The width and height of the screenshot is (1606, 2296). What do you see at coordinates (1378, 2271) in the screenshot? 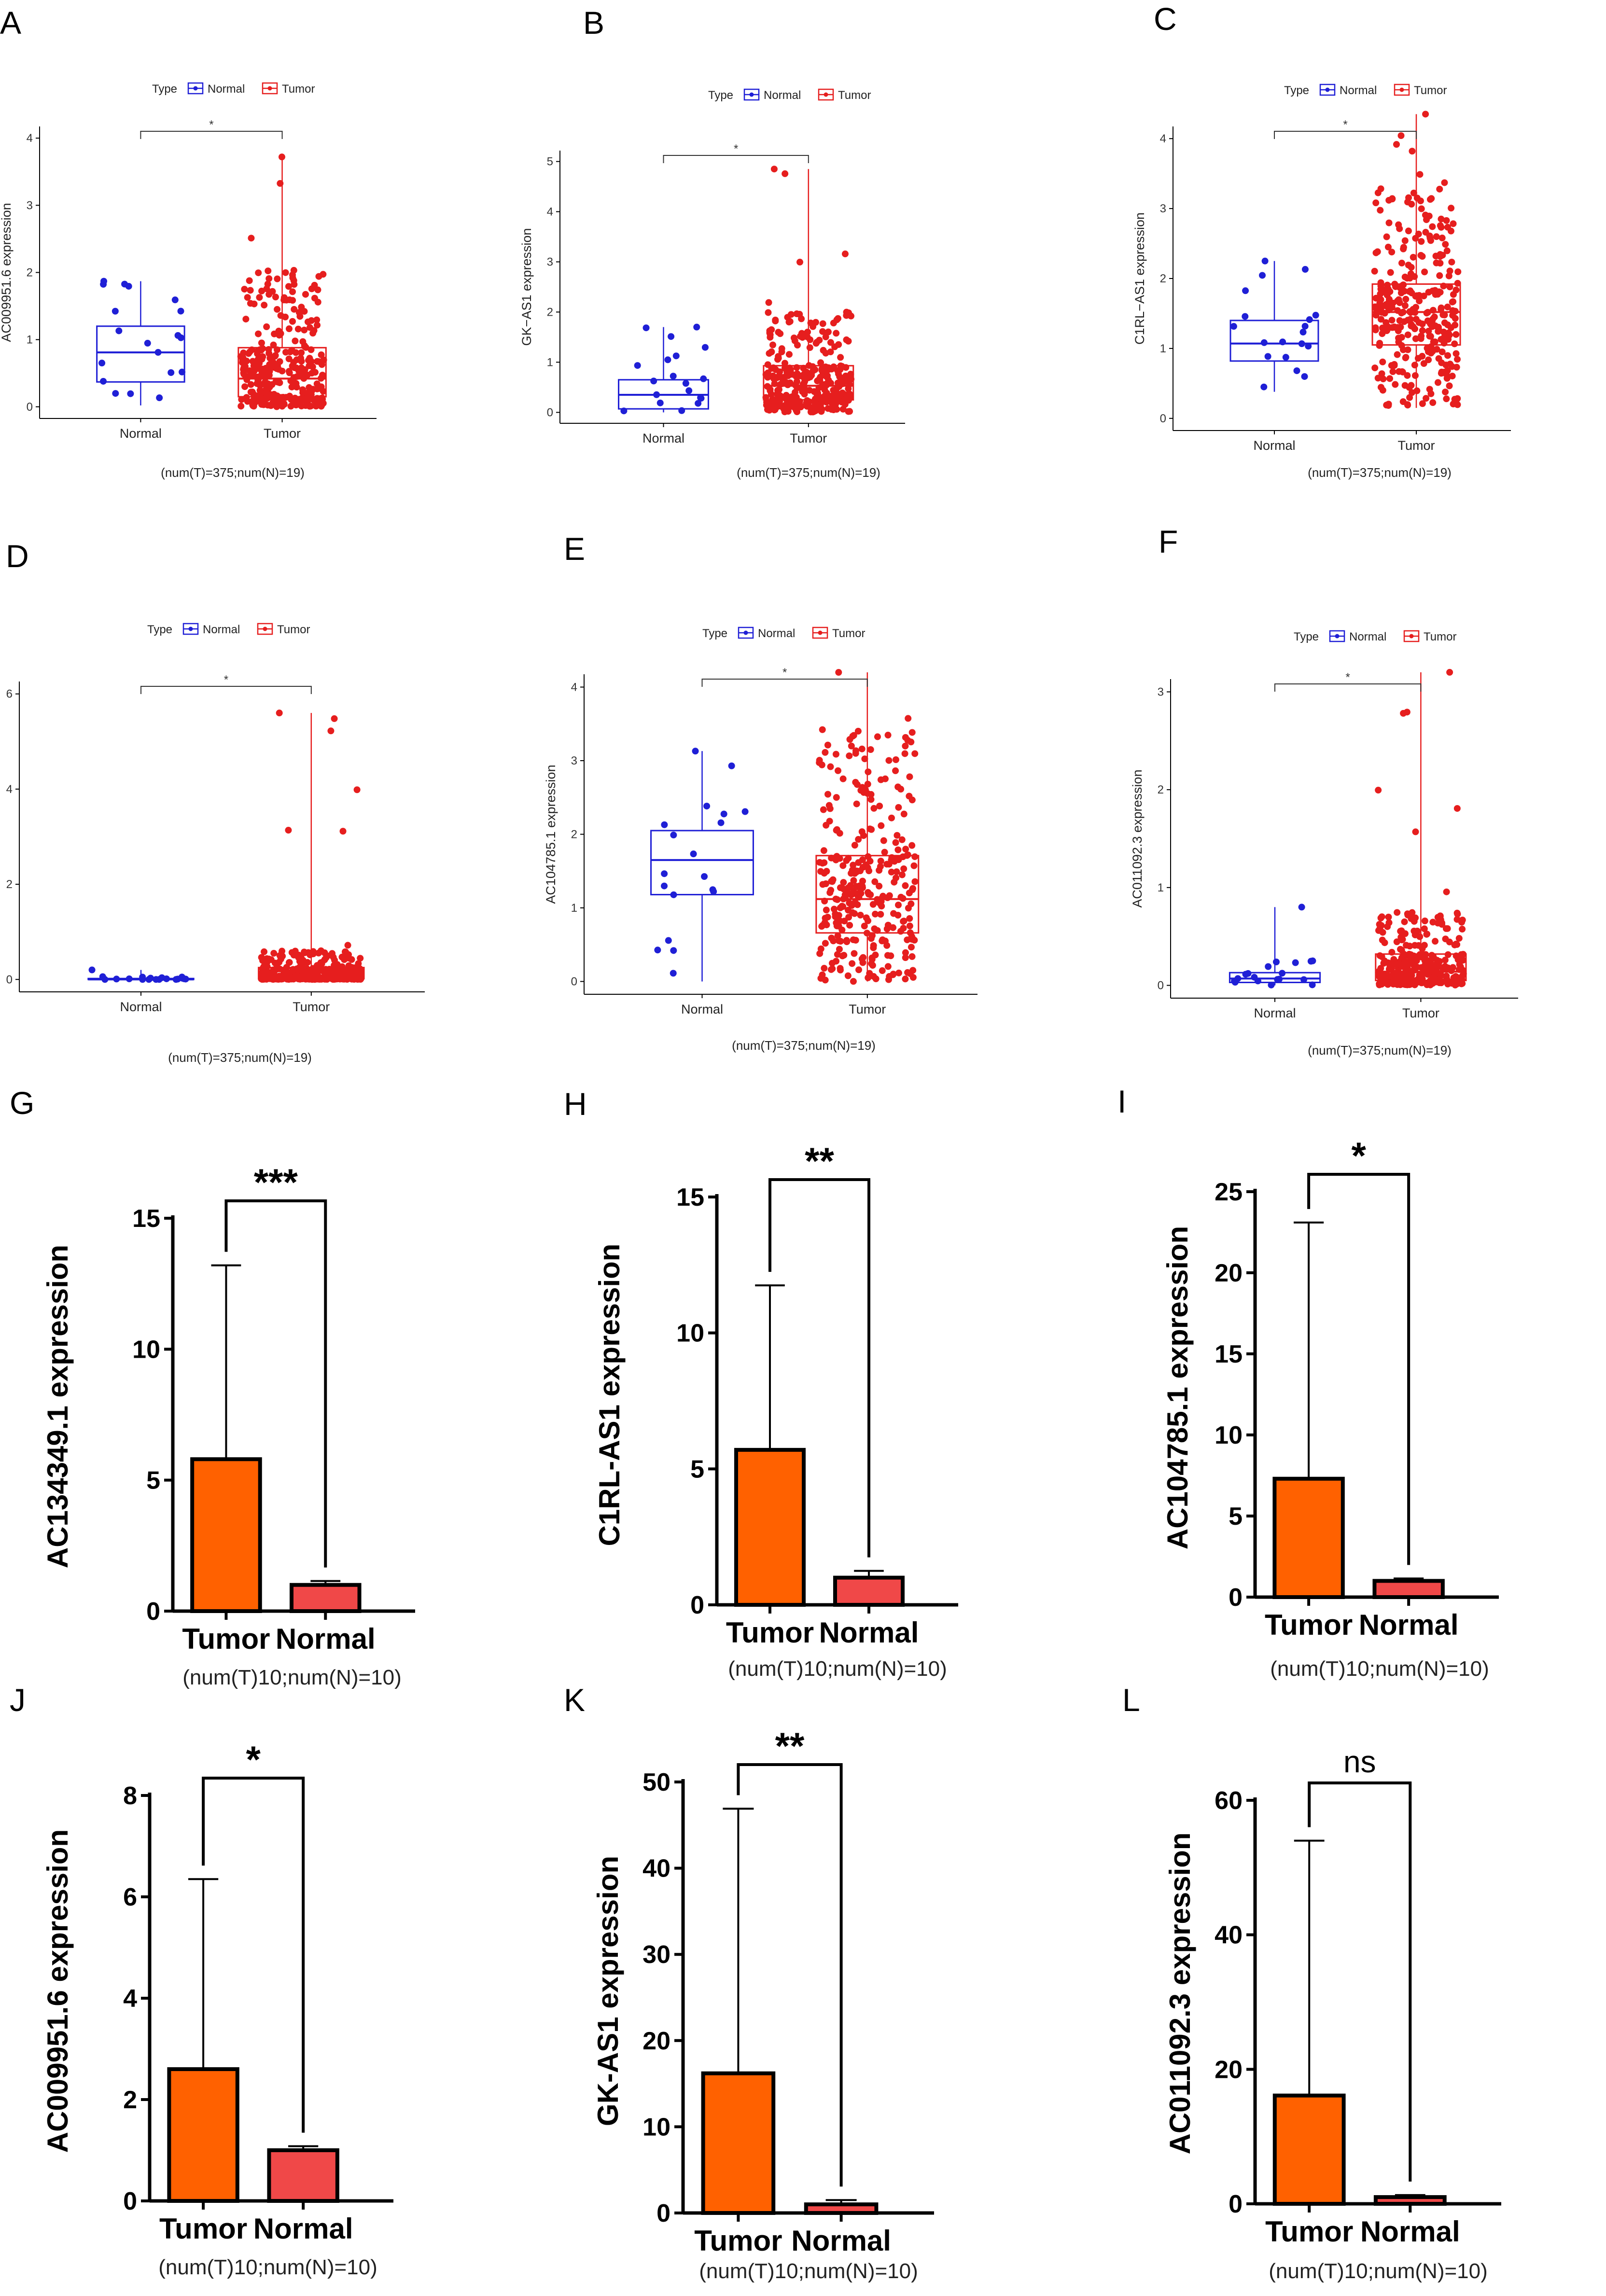
I see `sample-size-caption: (num(T)10;num(N)=10)` at bounding box center [1378, 2271].